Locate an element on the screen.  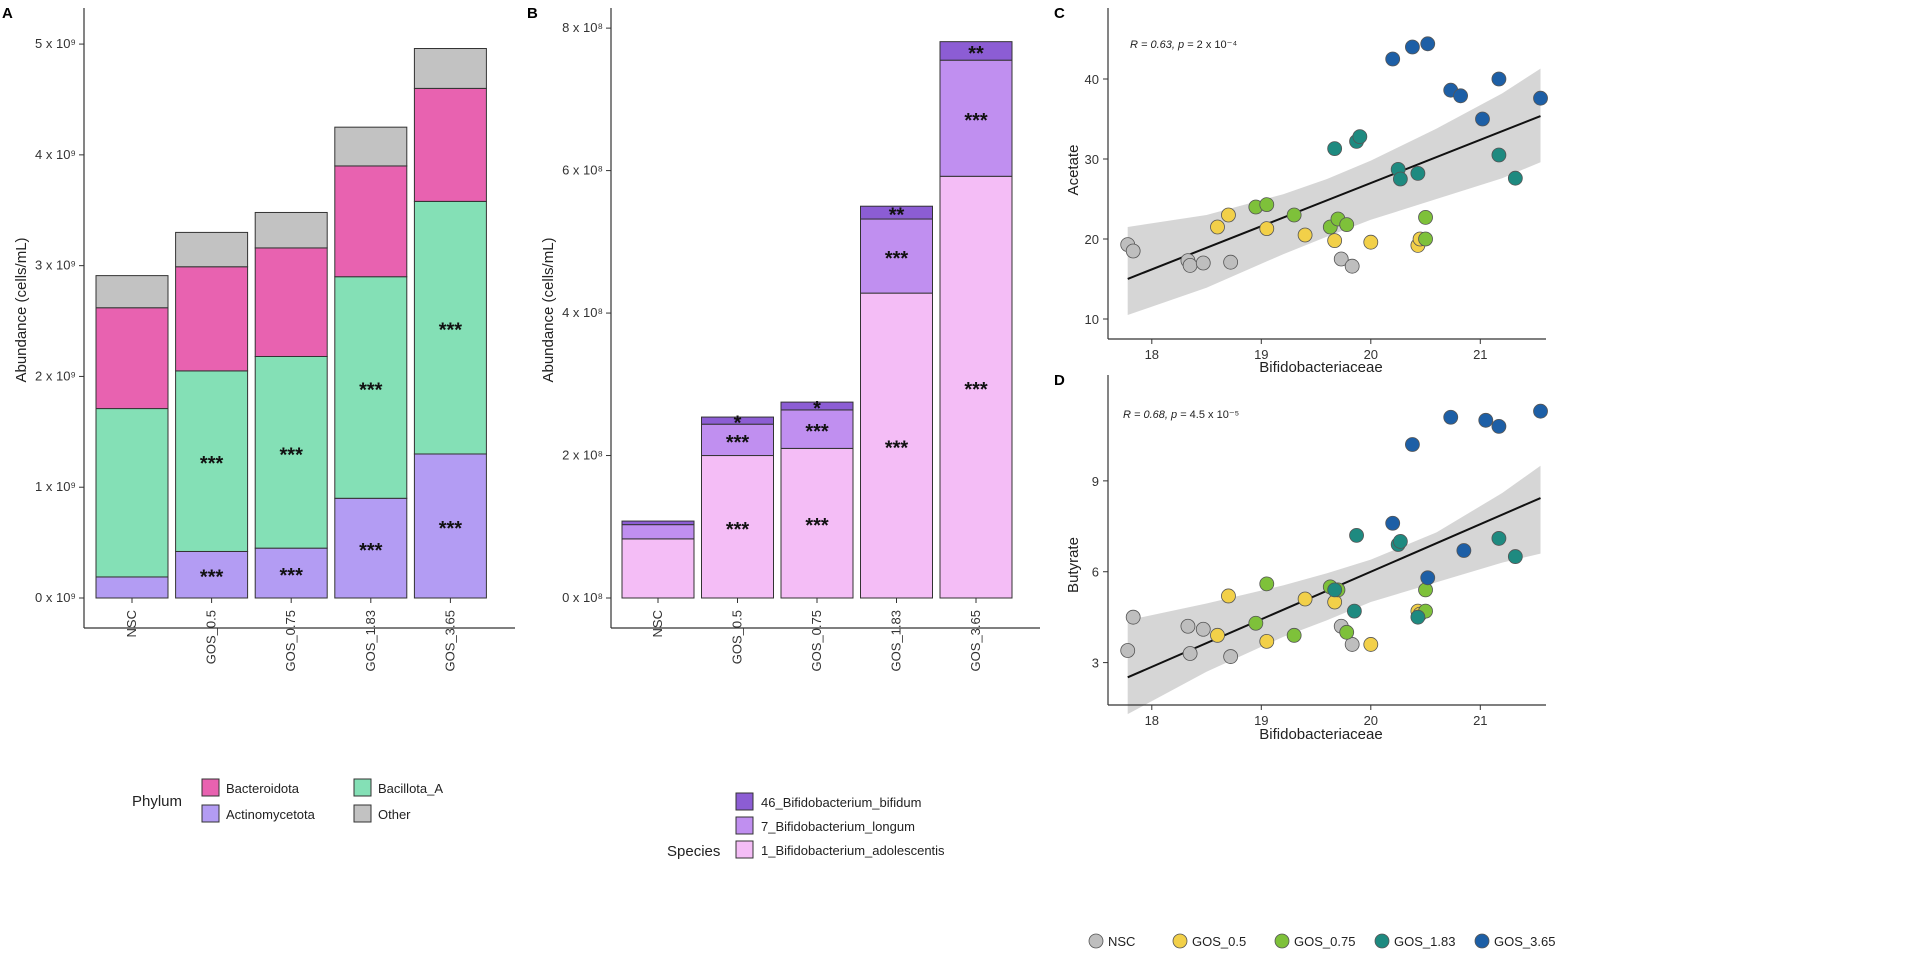
b-x-tick-label: NSC is located at coordinates (657, 623).